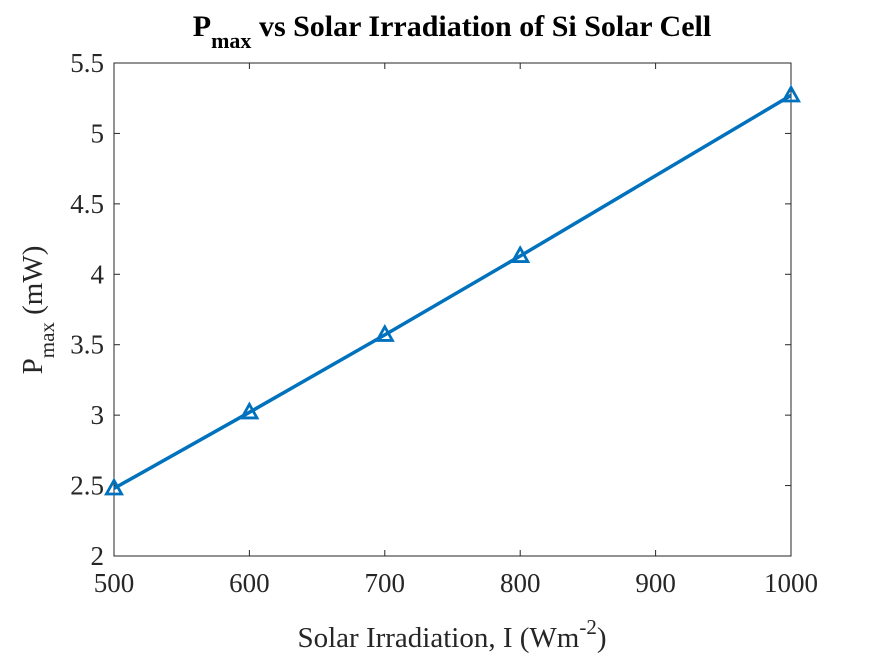 The height and width of the screenshot is (656, 875). I want to click on y-axis-label-rest: (mW), so click(33, 284).